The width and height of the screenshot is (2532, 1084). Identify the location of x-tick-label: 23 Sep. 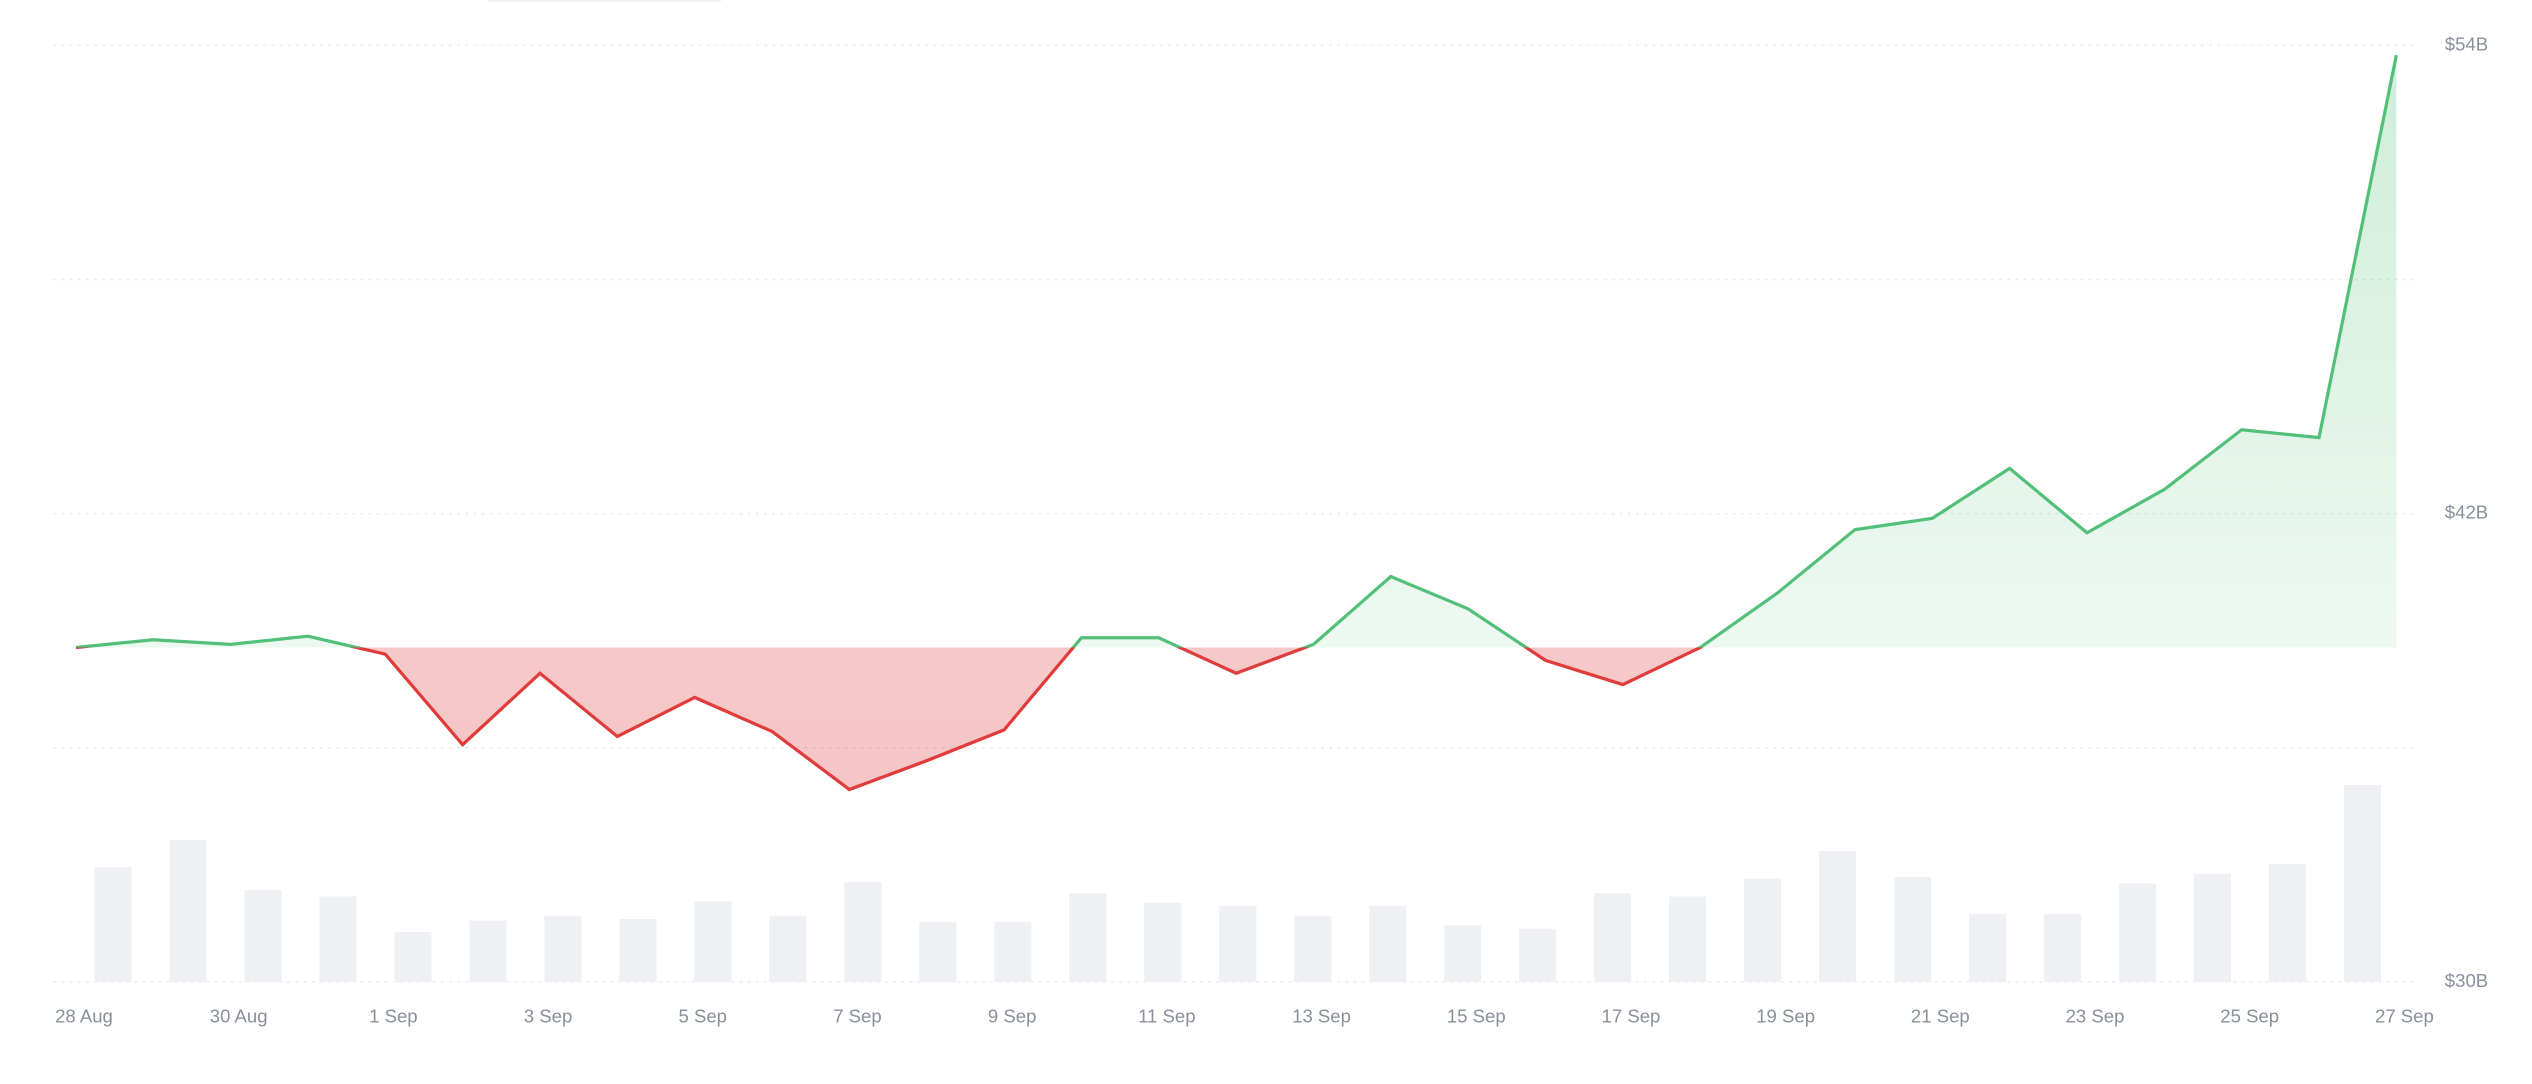
(2095, 1015).